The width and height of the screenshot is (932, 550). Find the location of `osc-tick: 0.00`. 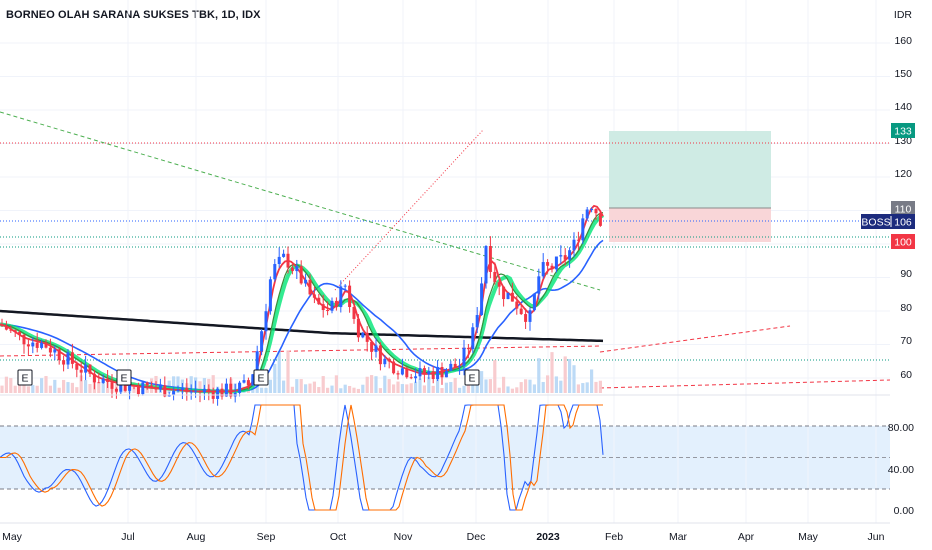

osc-tick: 0.00 is located at coordinates (904, 511).